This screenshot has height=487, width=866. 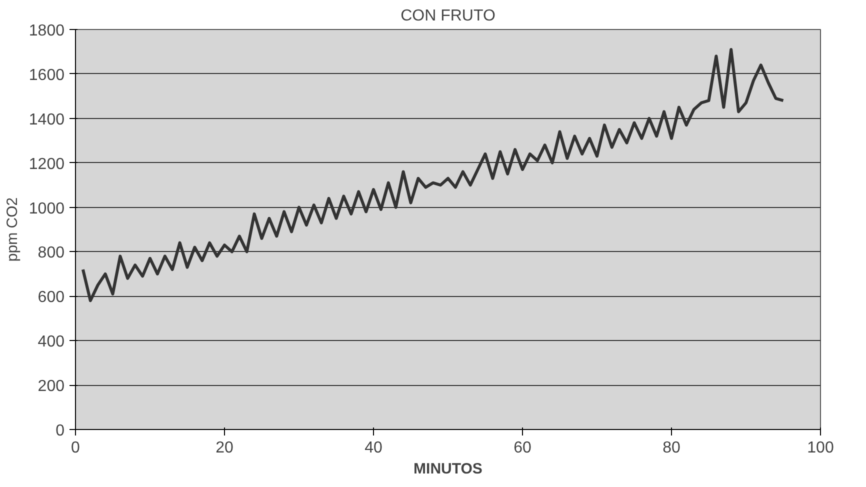 I want to click on x-tick-label: 60, so click(x=523, y=448).